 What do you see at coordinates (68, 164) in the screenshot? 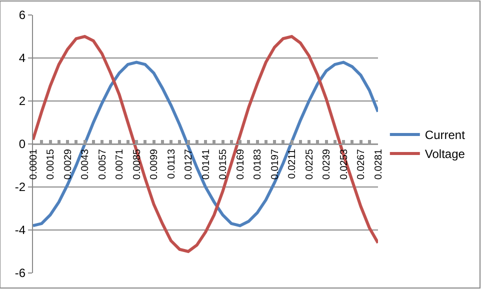
I see `x-tick-label: 0.0029` at bounding box center [68, 164].